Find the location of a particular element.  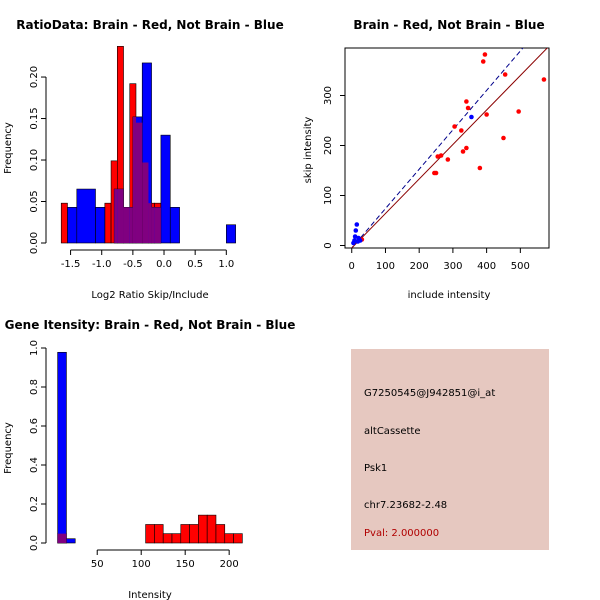

intensity-scatter-points is located at coordinates (449, 149).